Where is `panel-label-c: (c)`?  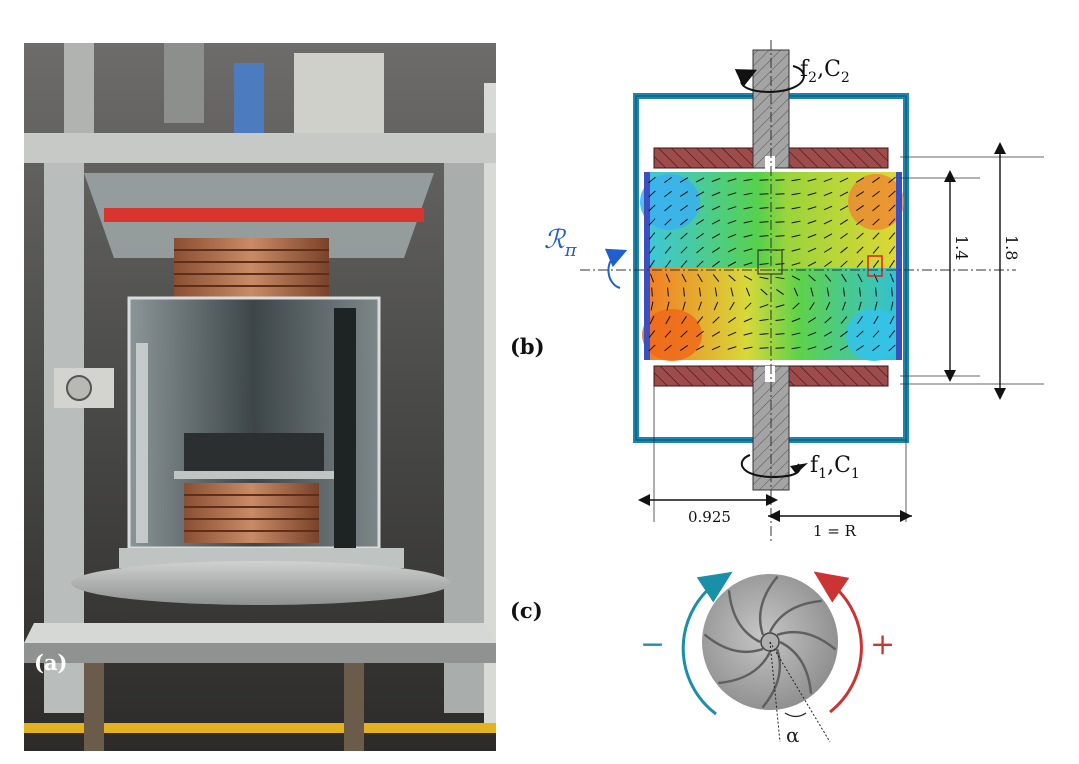
panel-label-c: (c) is located at coordinates (526, 610).